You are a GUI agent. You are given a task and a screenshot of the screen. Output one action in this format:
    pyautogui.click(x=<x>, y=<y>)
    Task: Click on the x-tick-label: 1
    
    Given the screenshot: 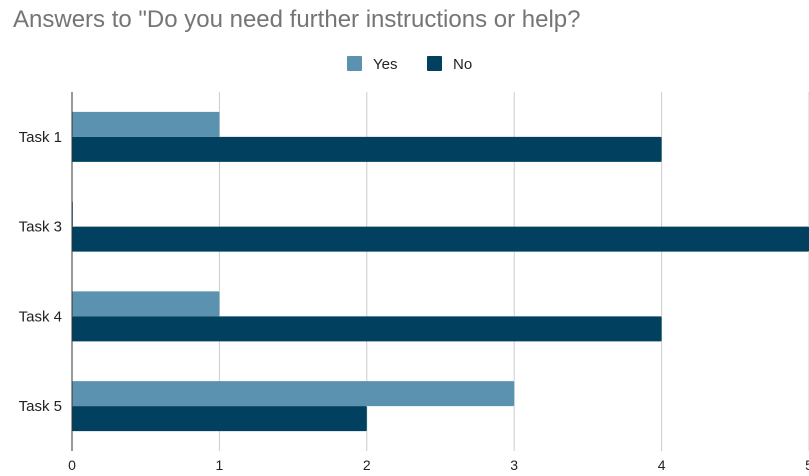 What is the action you would take?
    pyautogui.click(x=220, y=465)
    